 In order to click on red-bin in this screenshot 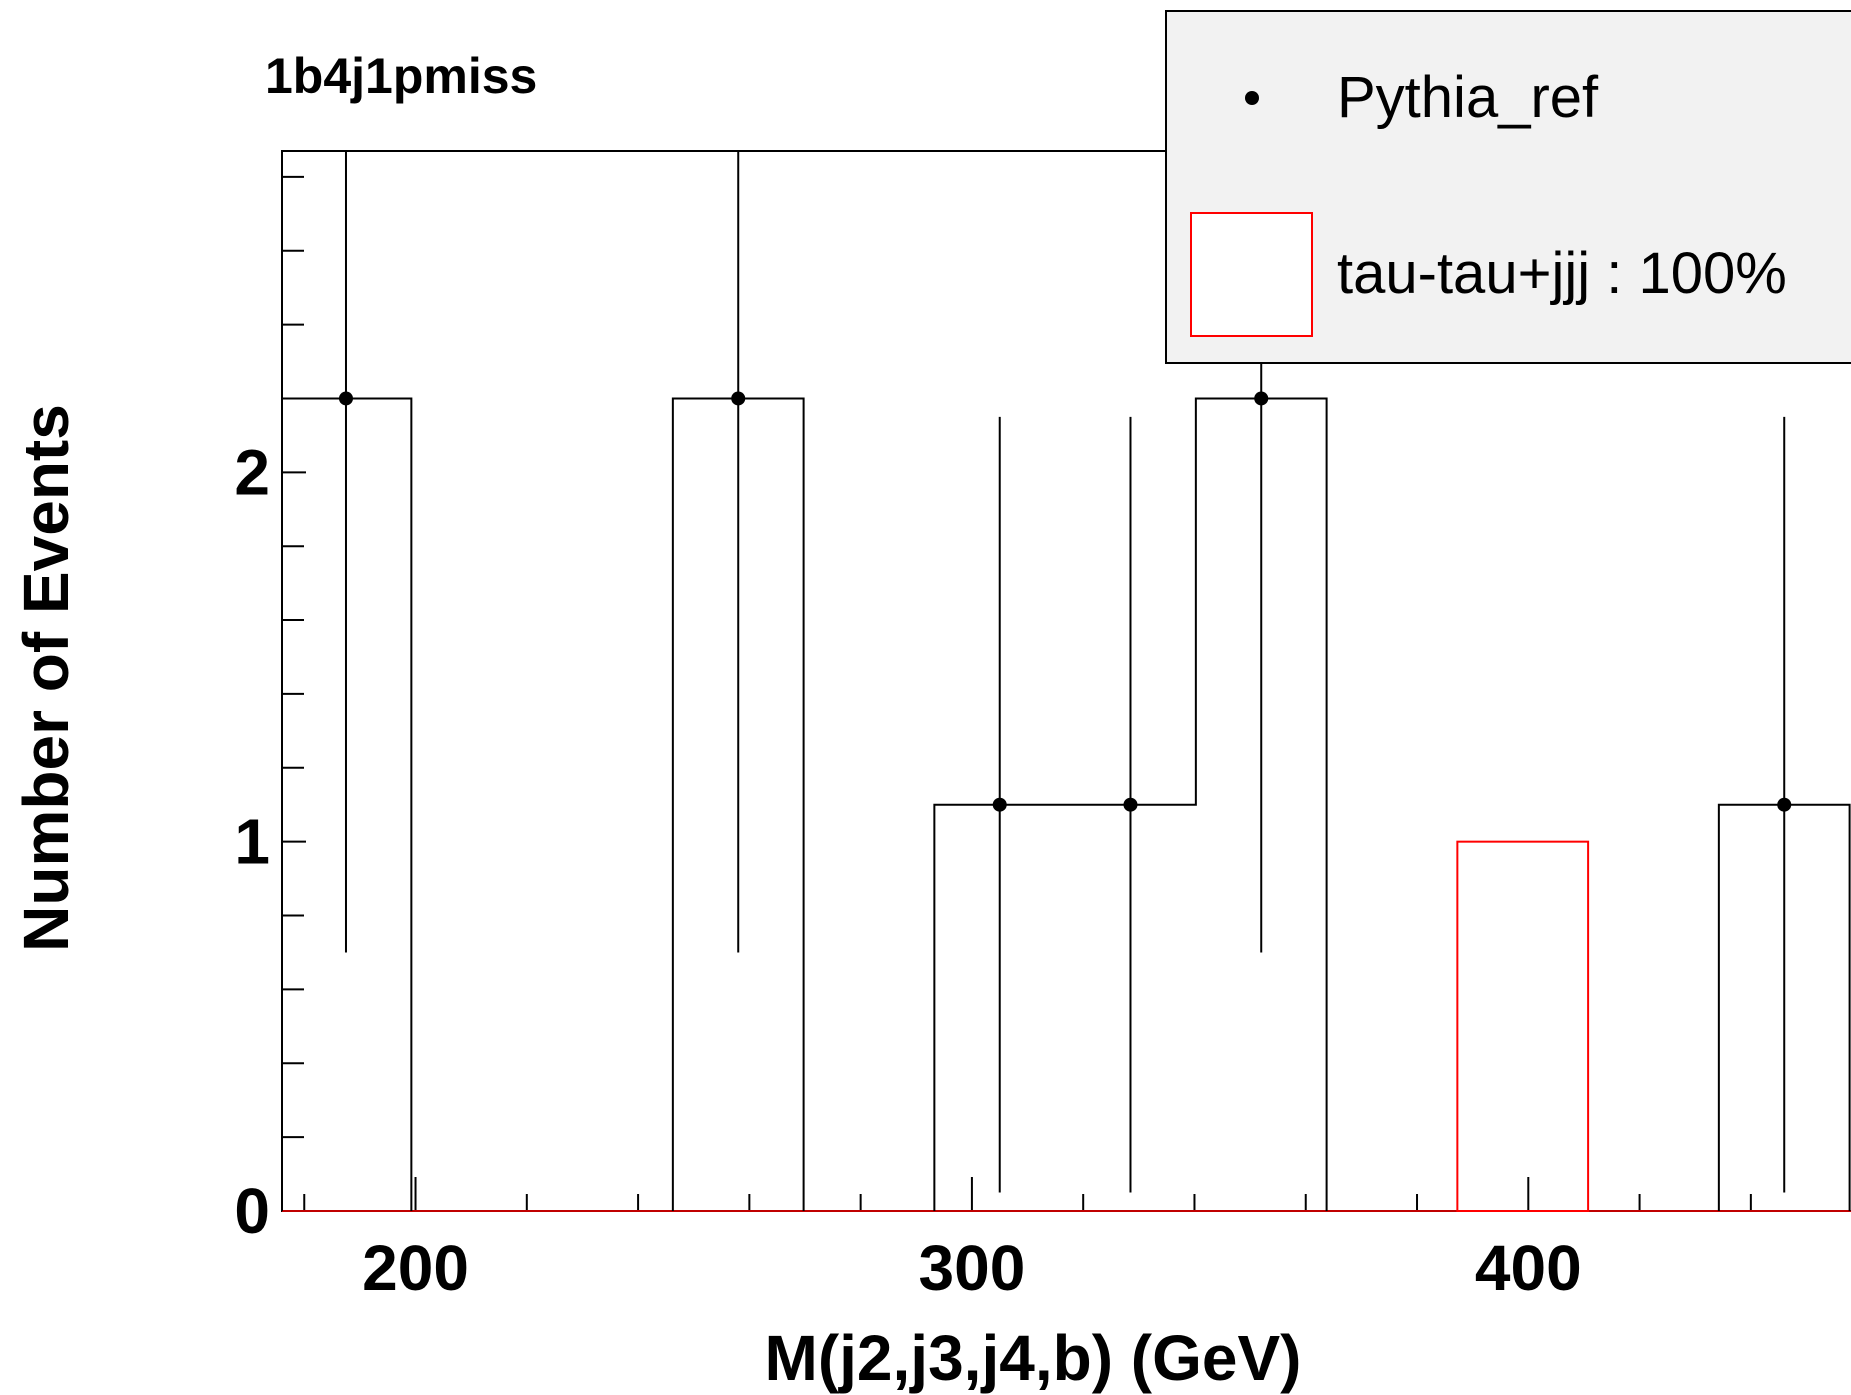, I will do `click(1523, 1026)`.